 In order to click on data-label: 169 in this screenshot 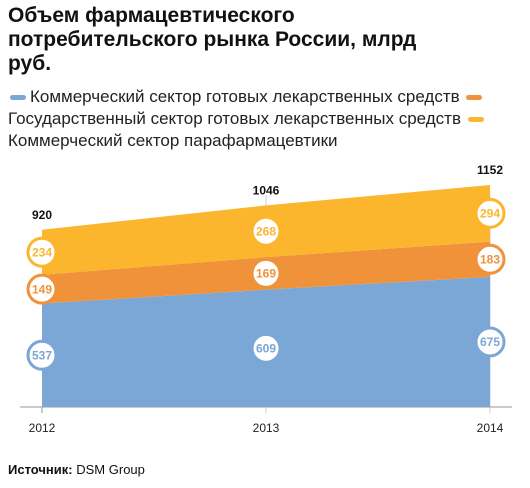, I will do `click(266, 274)`.